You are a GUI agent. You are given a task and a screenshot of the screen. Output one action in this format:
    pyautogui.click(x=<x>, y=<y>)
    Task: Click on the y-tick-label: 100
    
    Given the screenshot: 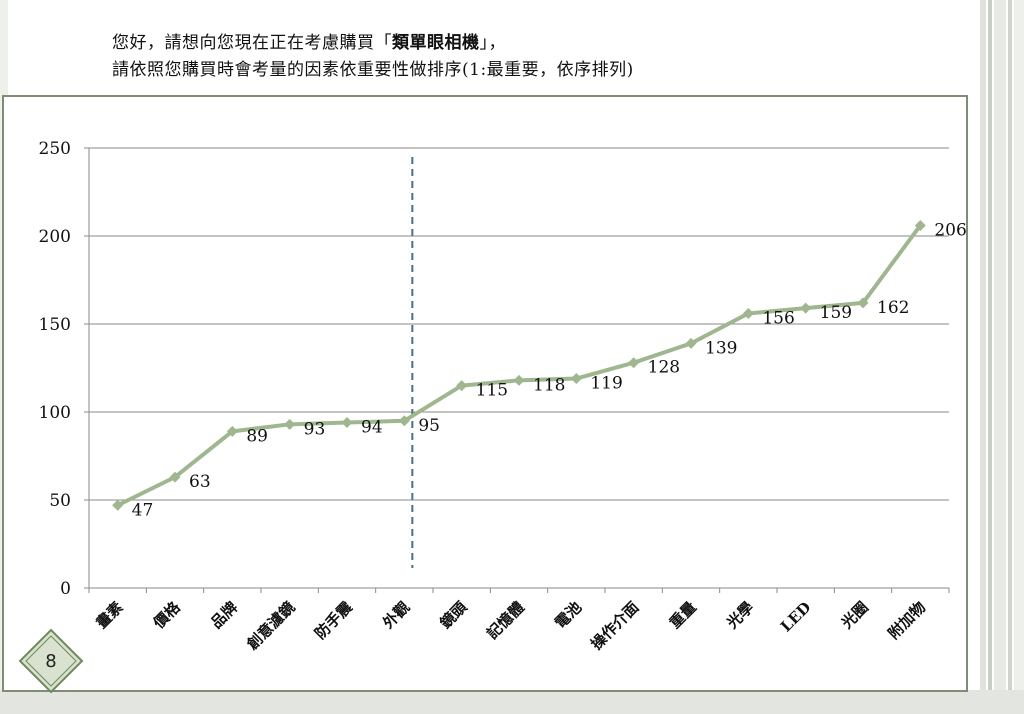 What is the action you would take?
    pyautogui.click(x=55, y=413)
    